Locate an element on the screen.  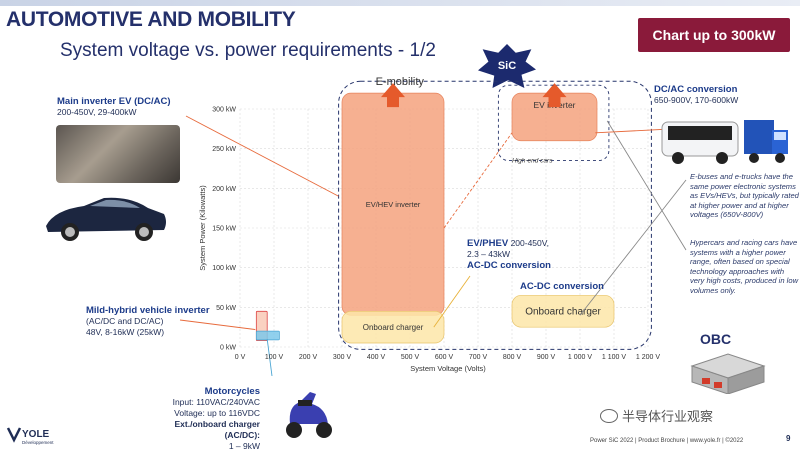
motorcycles-title: Motorcycles is located at coordinates (232, 391).